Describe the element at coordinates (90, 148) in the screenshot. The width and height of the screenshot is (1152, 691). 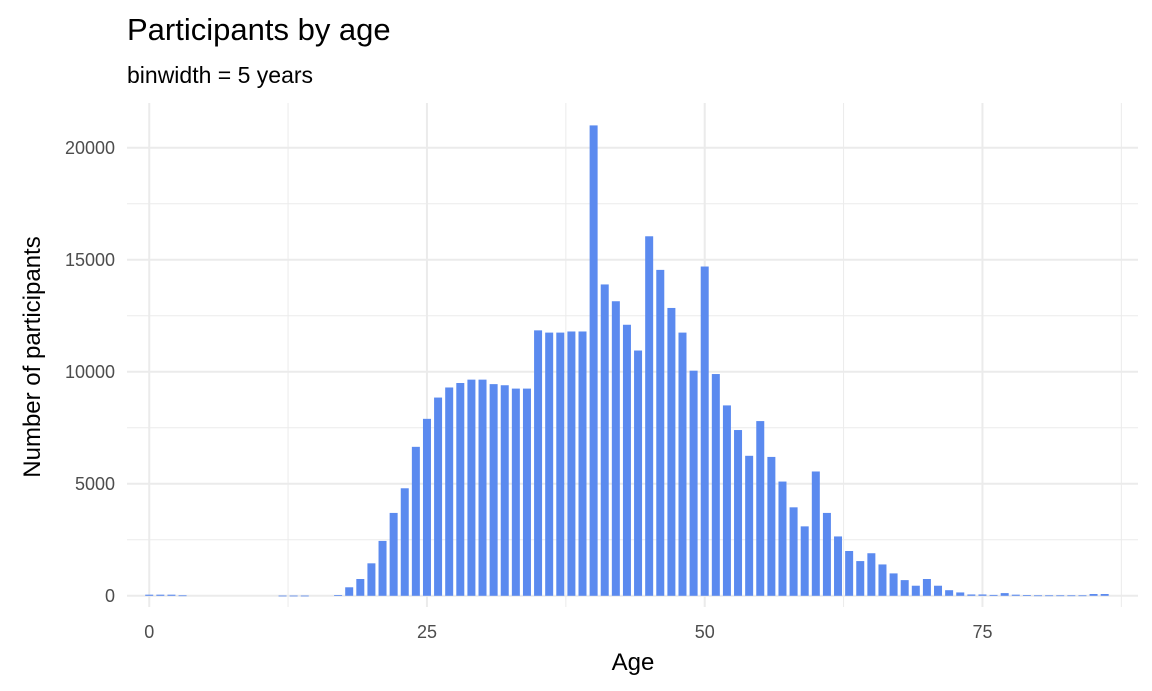
I see `y-tick-label: 20000` at that location.